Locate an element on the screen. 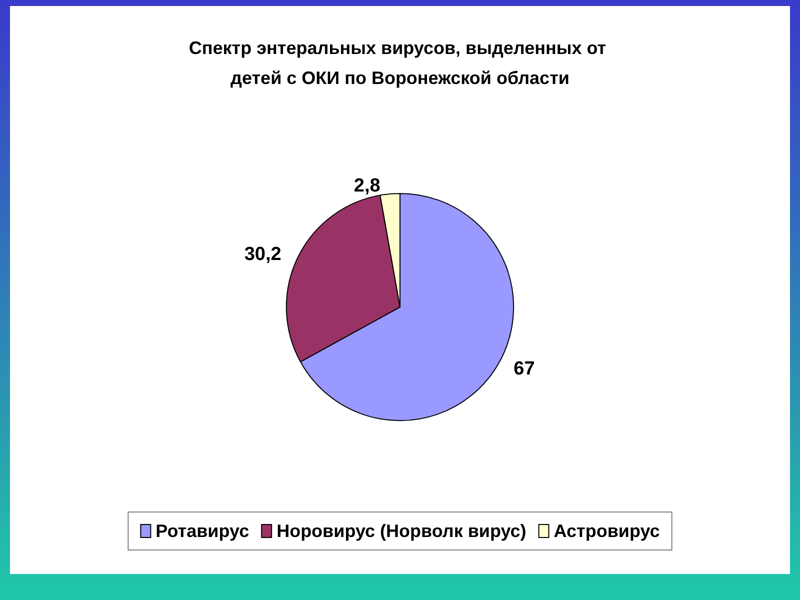 Image resolution: width=800 pixels, height=600 pixels. legend-label: Астровирус is located at coordinates (607, 531).